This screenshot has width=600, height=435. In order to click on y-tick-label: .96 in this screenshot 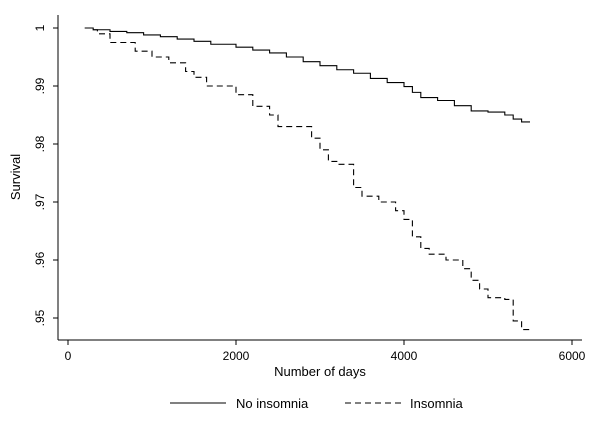, I will do `click(40, 259)`.